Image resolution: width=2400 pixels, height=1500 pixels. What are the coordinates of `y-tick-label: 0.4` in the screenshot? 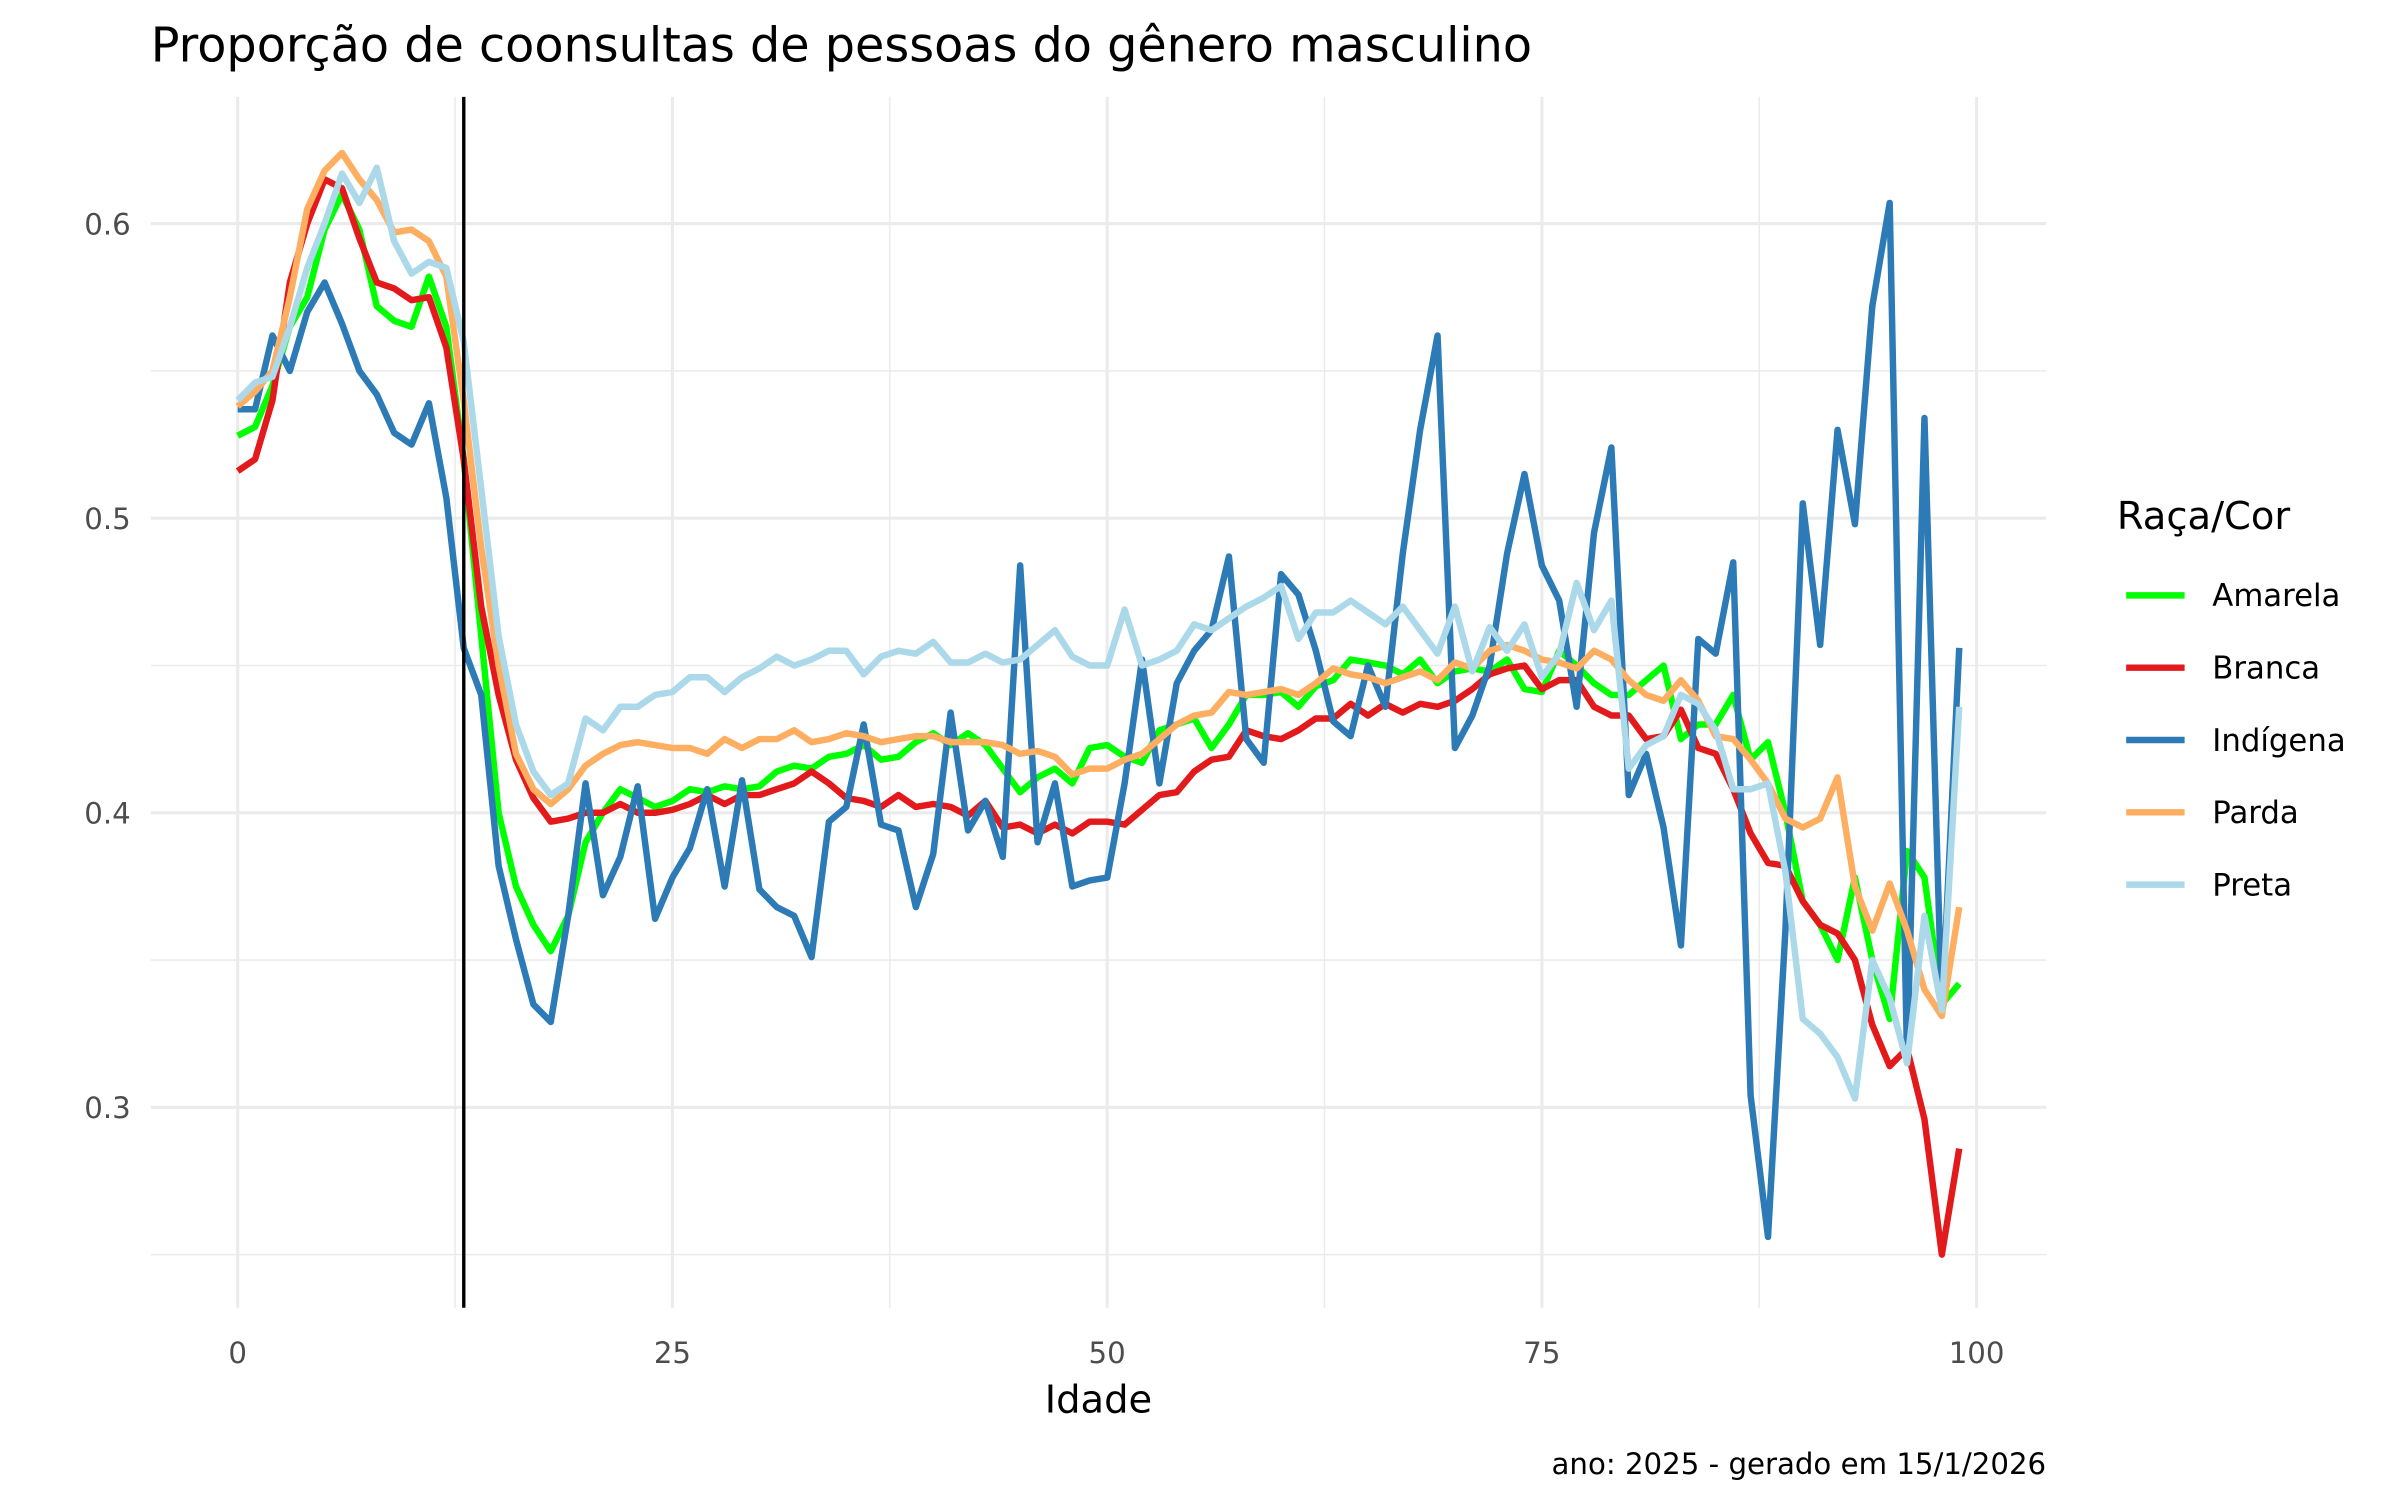 It's located at (107, 814).